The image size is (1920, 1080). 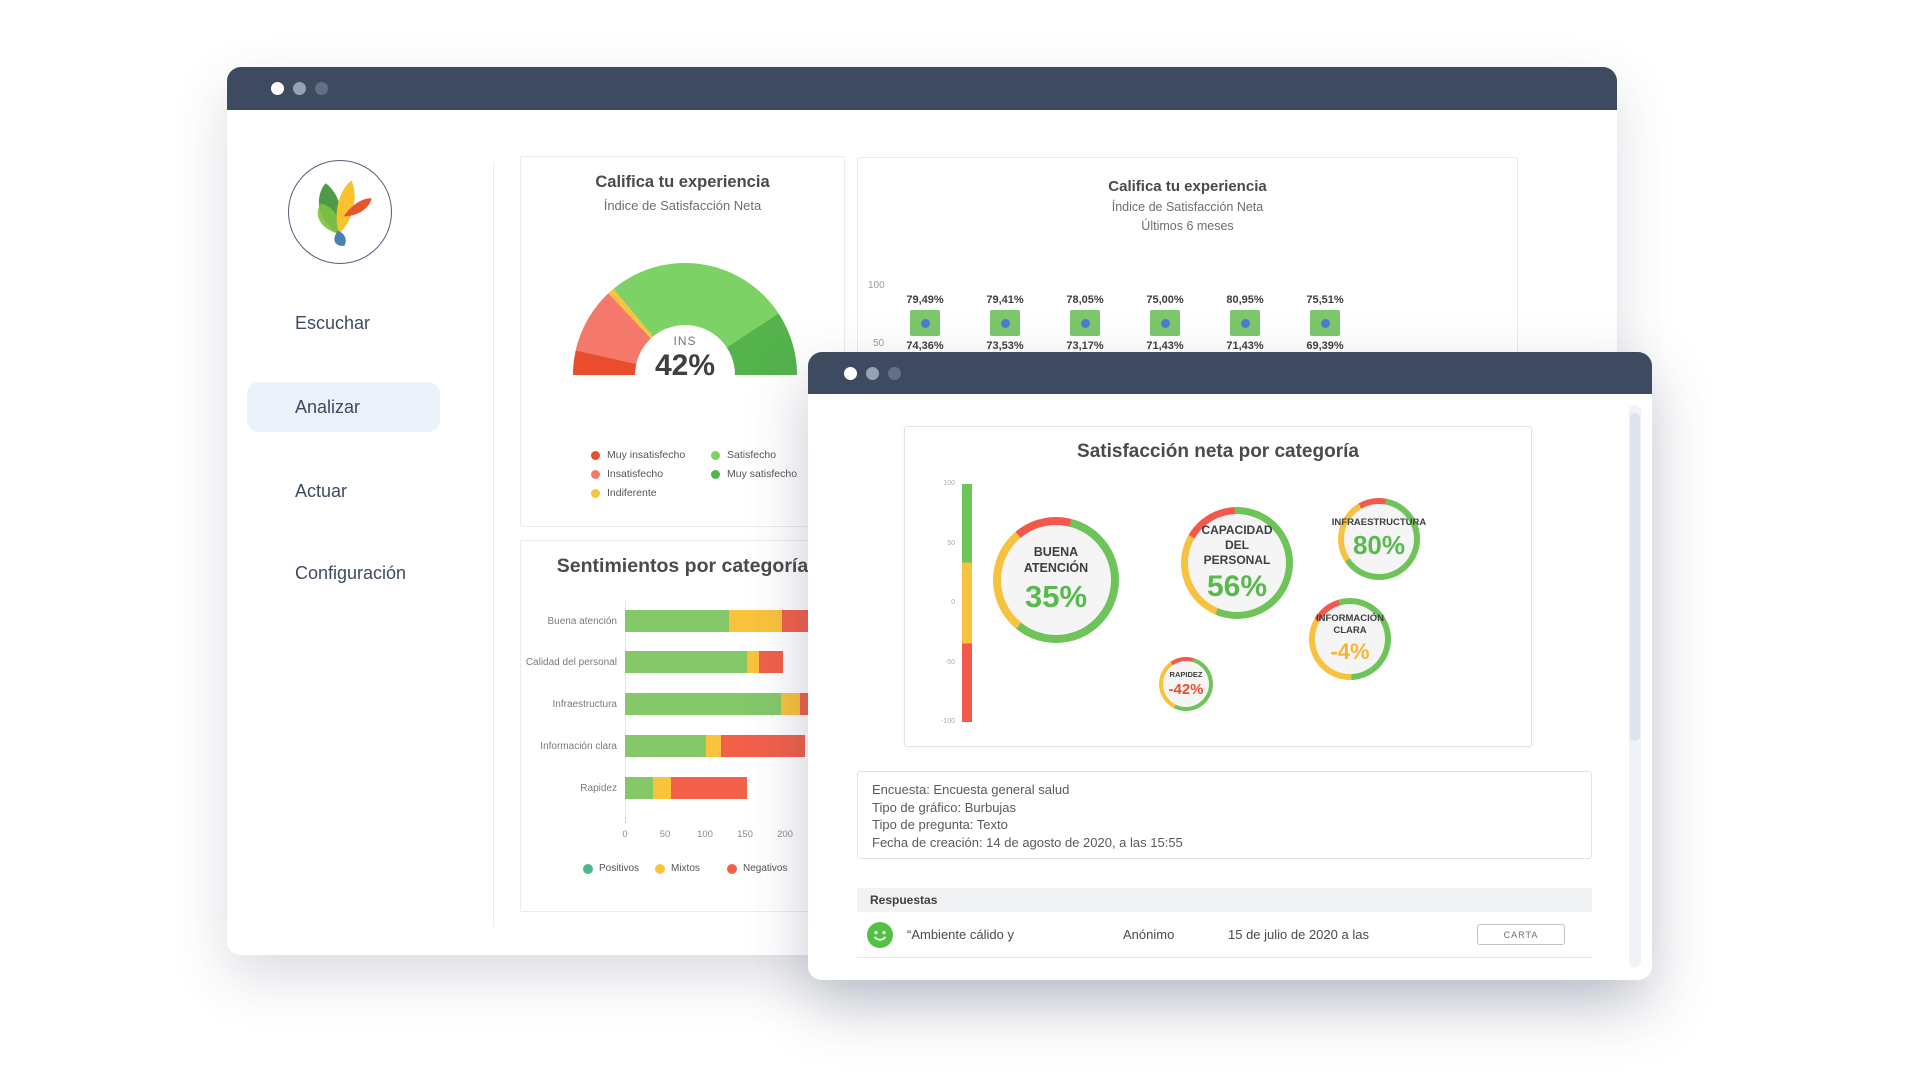 What do you see at coordinates (971, 789) in the screenshot?
I see `meta-encuesta: Encuesta: Encuesta general salud` at bounding box center [971, 789].